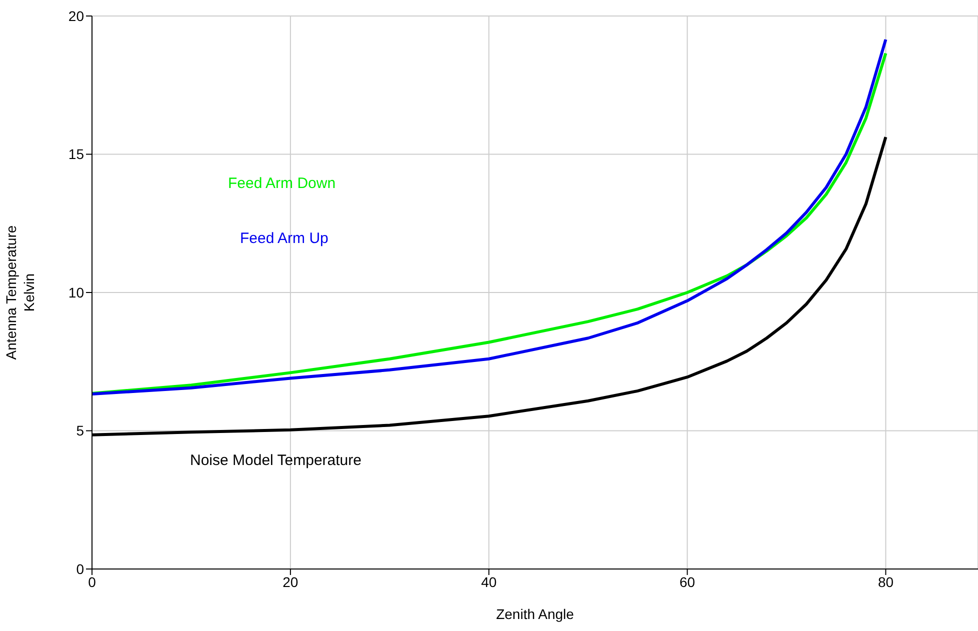  I want to click on text: Feed Arm Down, so click(282, 183).